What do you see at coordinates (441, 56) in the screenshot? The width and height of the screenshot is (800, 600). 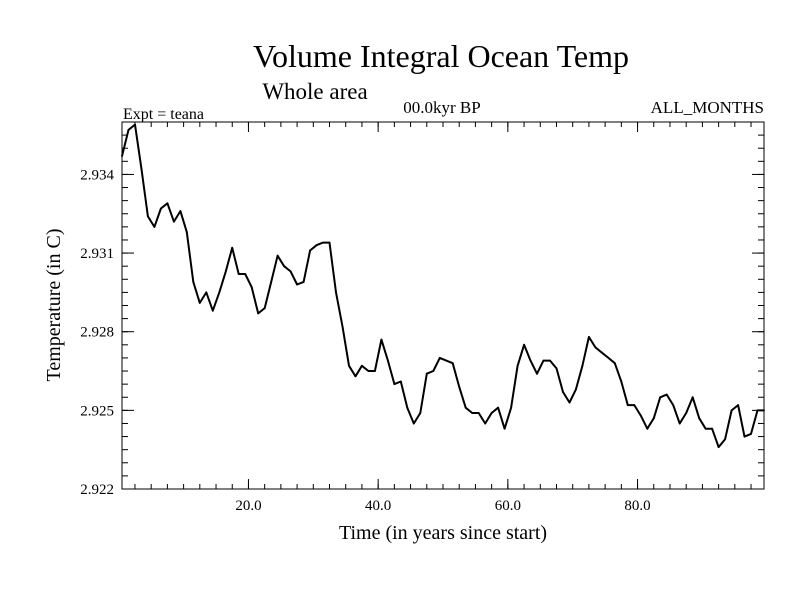 I see `chart-title: Volume Integral Ocean Temp` at bounding box center [441, 56].